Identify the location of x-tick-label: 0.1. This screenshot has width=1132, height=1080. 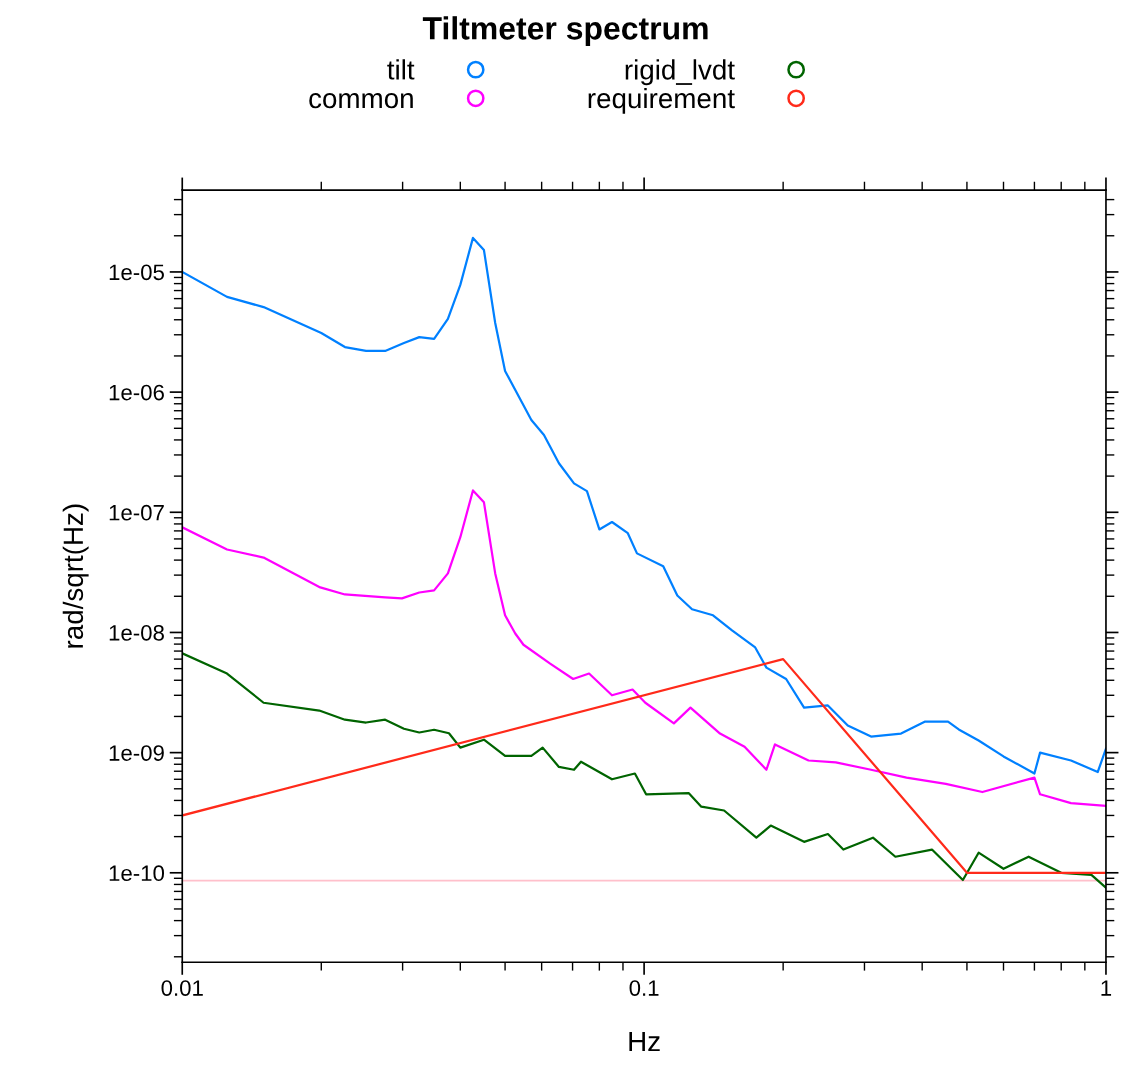
(644, 988).